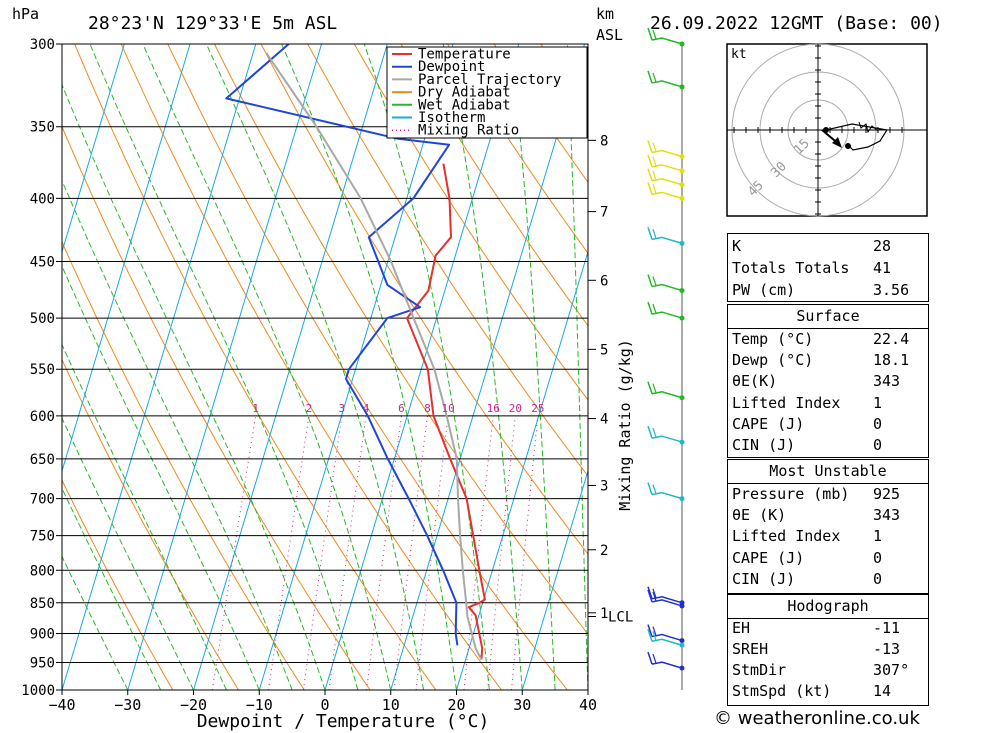  What do you see at coordinates (786, 536) in the screenshot?
I see `most-unstable-label: Lifted Index` at bounding box center [786, 536].